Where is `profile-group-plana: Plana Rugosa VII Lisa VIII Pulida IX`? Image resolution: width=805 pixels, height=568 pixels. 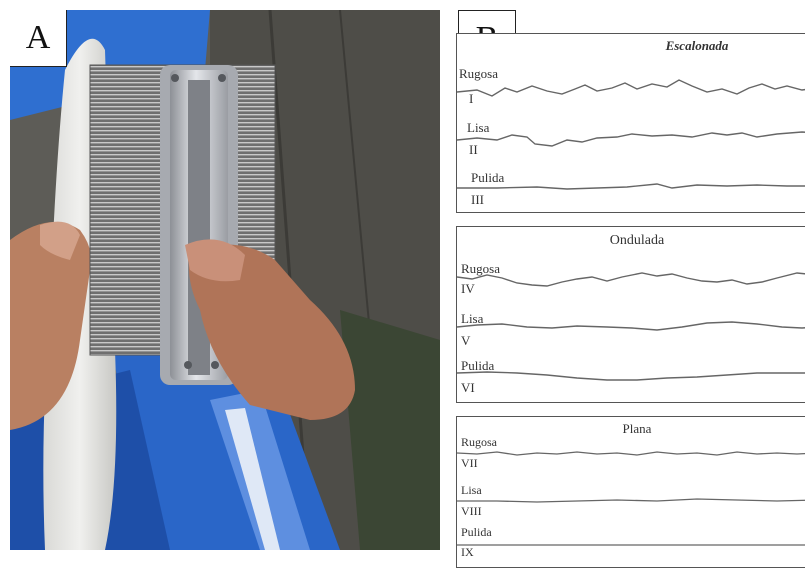
profile-group-plana: Plana Rugosa VII Lisa VIII Pulida IX is located at coordinates (630, 492).